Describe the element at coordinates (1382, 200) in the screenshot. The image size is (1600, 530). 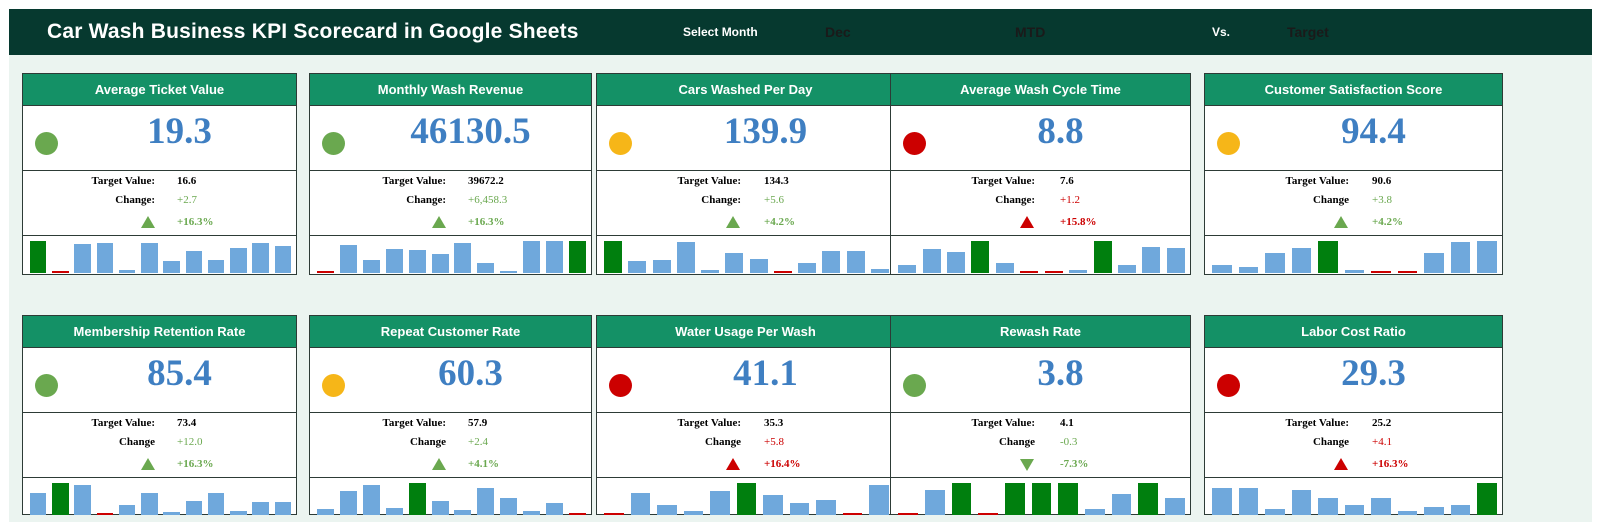
I see `change-value: +3.8` at that location.